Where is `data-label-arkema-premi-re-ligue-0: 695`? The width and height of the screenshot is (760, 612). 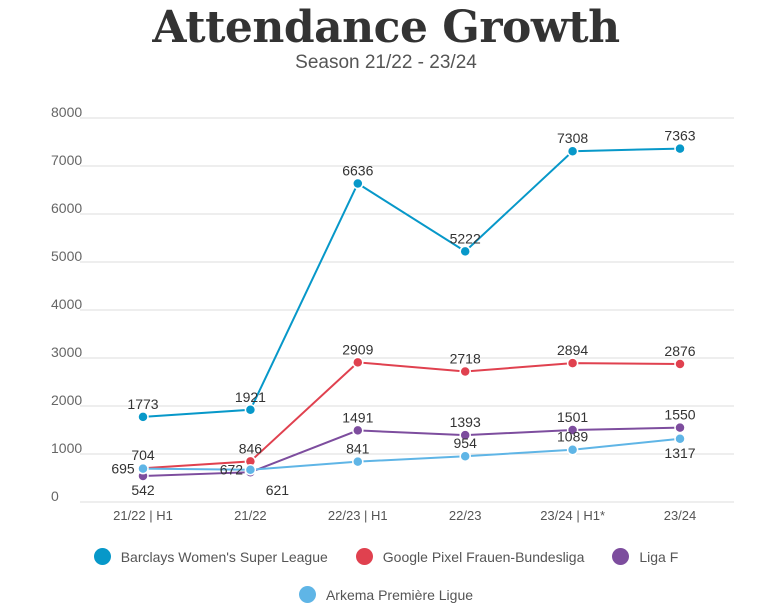
data-label-arkema-premi-re-ligue-0: 695 is located at coordinates (123, 469).